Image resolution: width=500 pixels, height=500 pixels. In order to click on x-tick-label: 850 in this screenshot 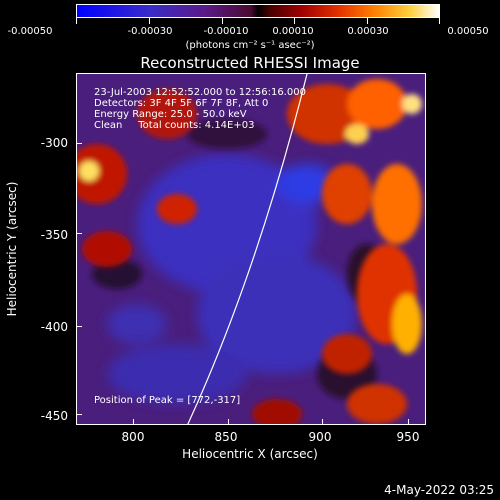, I will do `click(226, 437)`.